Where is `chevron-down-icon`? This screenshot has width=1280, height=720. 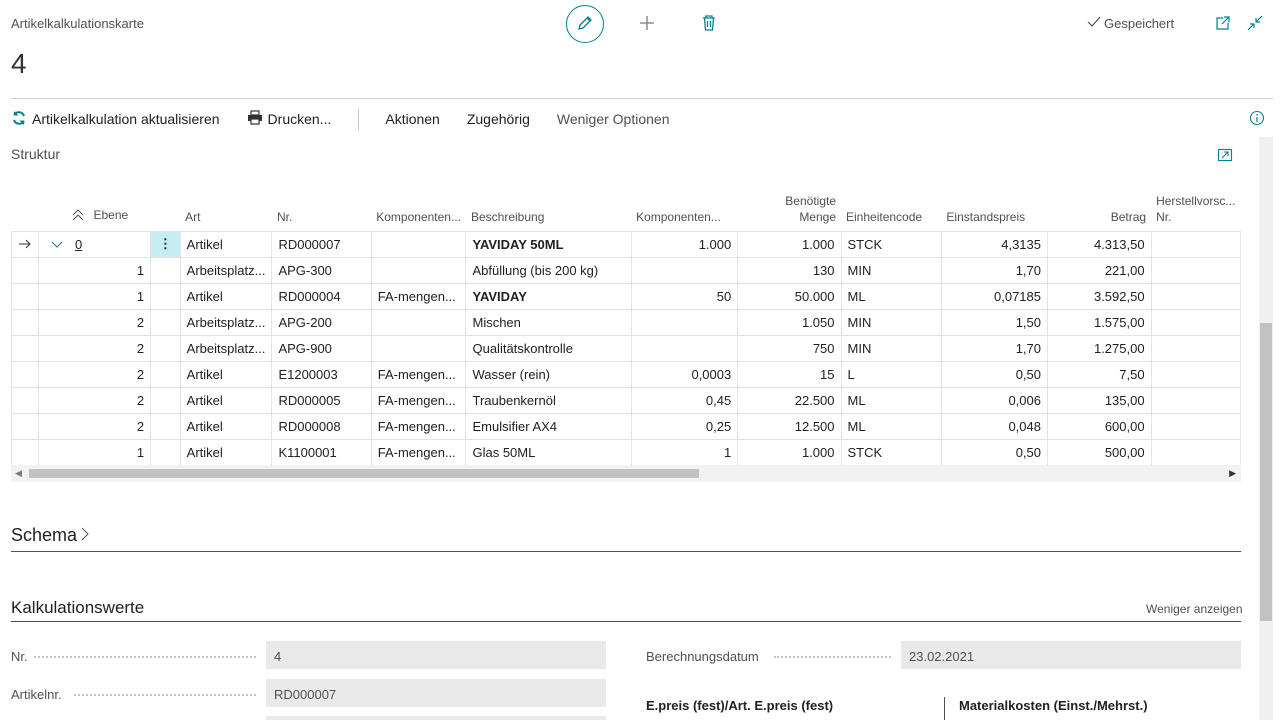 chevron-down-icon is located at coordinates (57, 244).